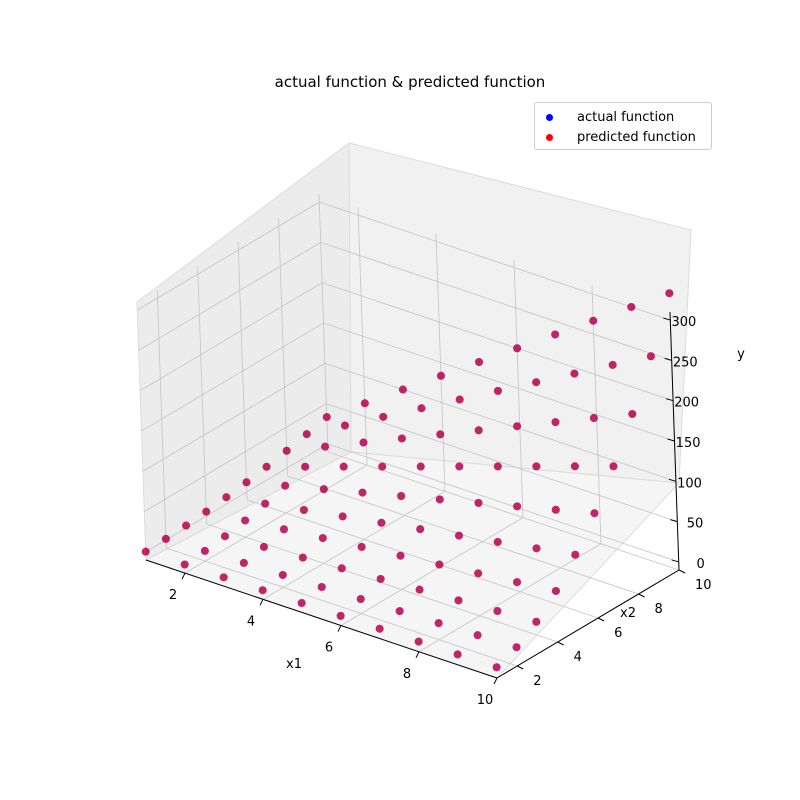  What do you see at coordinates (407, 674) in the screenshot?
I see `x-tick-label: 8` at bounding box center [407, 674].